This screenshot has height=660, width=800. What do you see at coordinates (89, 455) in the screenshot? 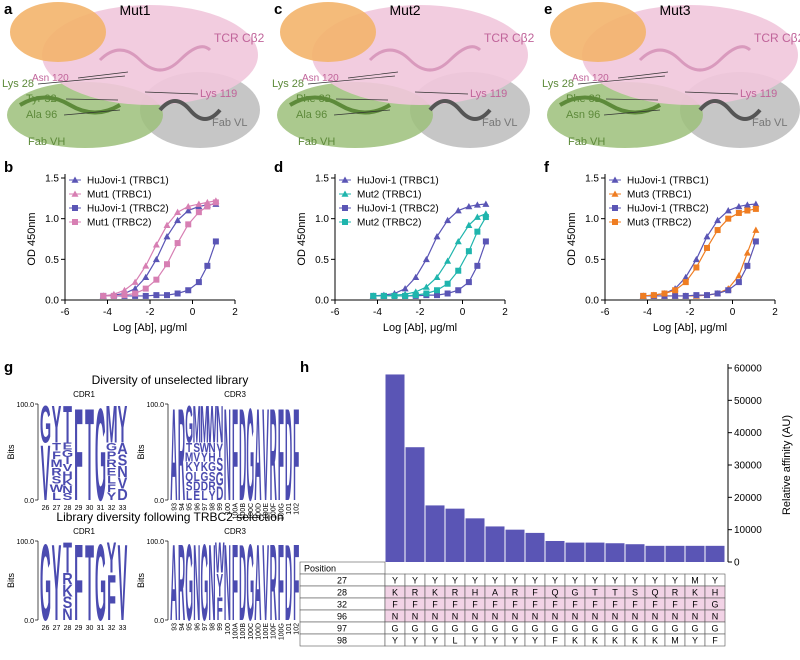
I see `logo-letter: T` at bounding box center [89, 455].